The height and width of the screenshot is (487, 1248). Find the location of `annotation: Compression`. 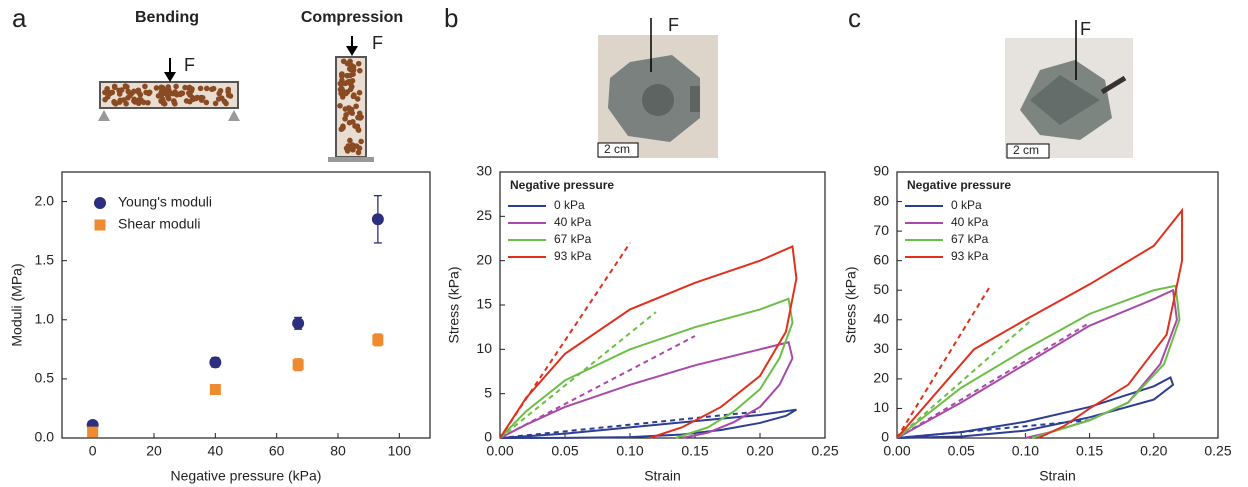

annotation: Compression is located at coordinates (352, 17).